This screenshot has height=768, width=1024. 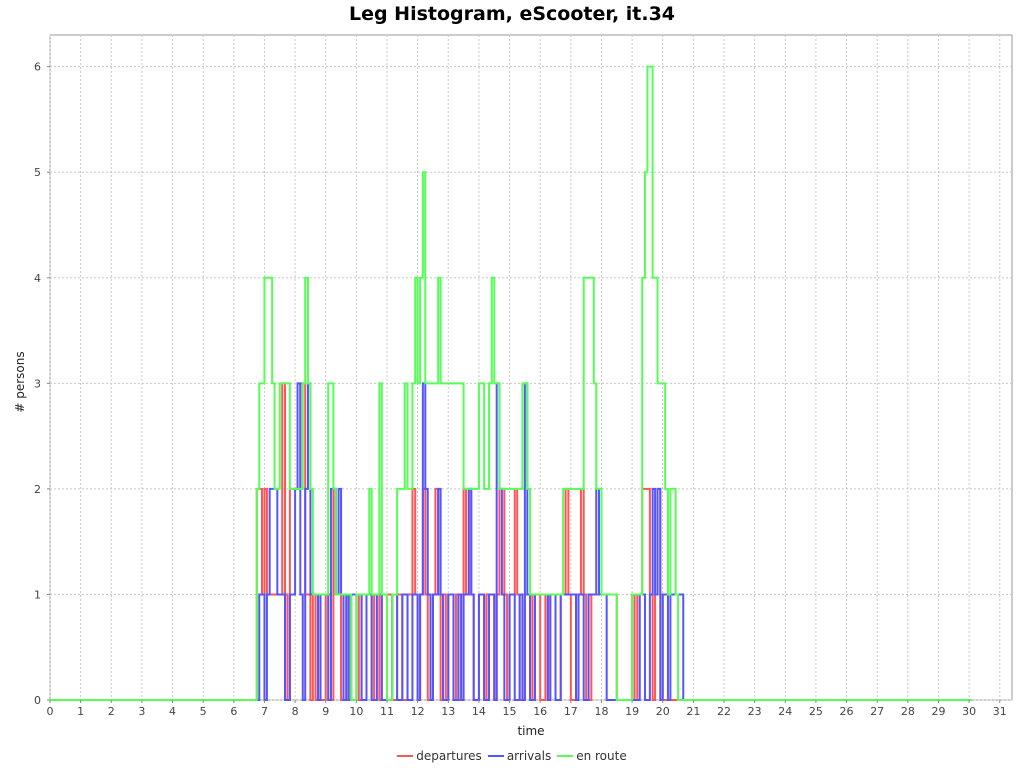 What do you see at coordinates (295, 711) in the screenshot?
I see `x-tick-label: 8` at bounding box center [295, 711].